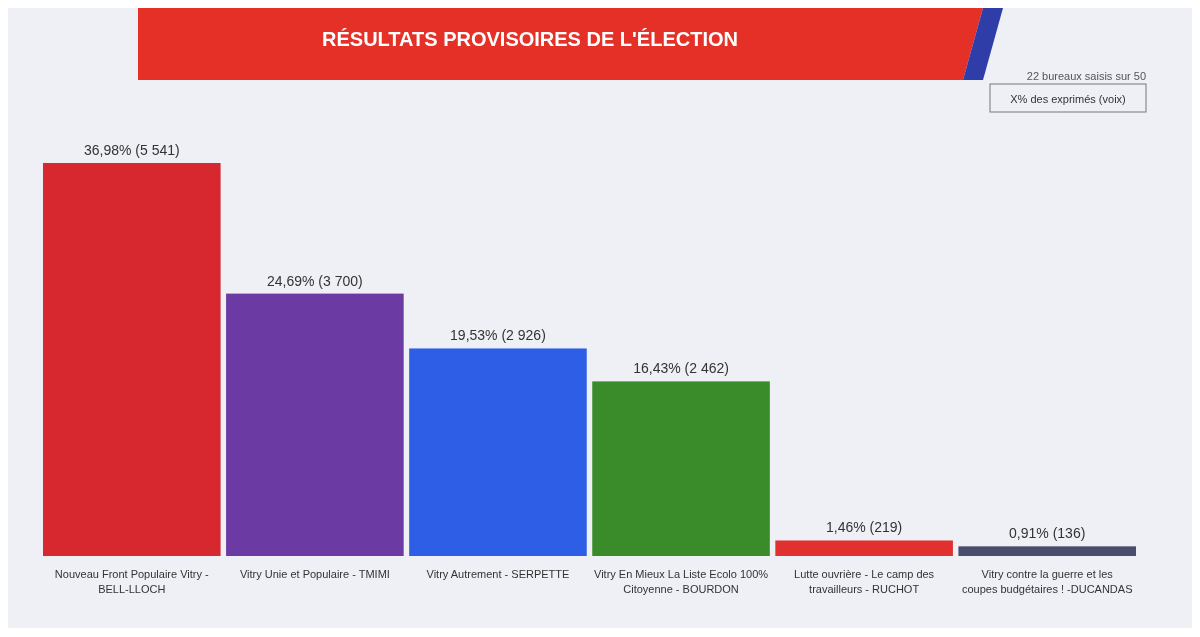 The width and height of the screenshot is (1200, 637). Describe the element at coordinates (864, 581) in the screenshot. I see `x-tick-label: Lutte ouvrière - Le camp des travailleurs - RUCHOT` at that location.